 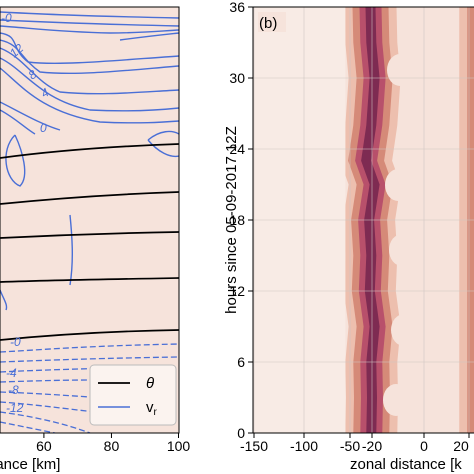 I want to click on panel-a-x-label: distance [km], so click(x=30, y=464).